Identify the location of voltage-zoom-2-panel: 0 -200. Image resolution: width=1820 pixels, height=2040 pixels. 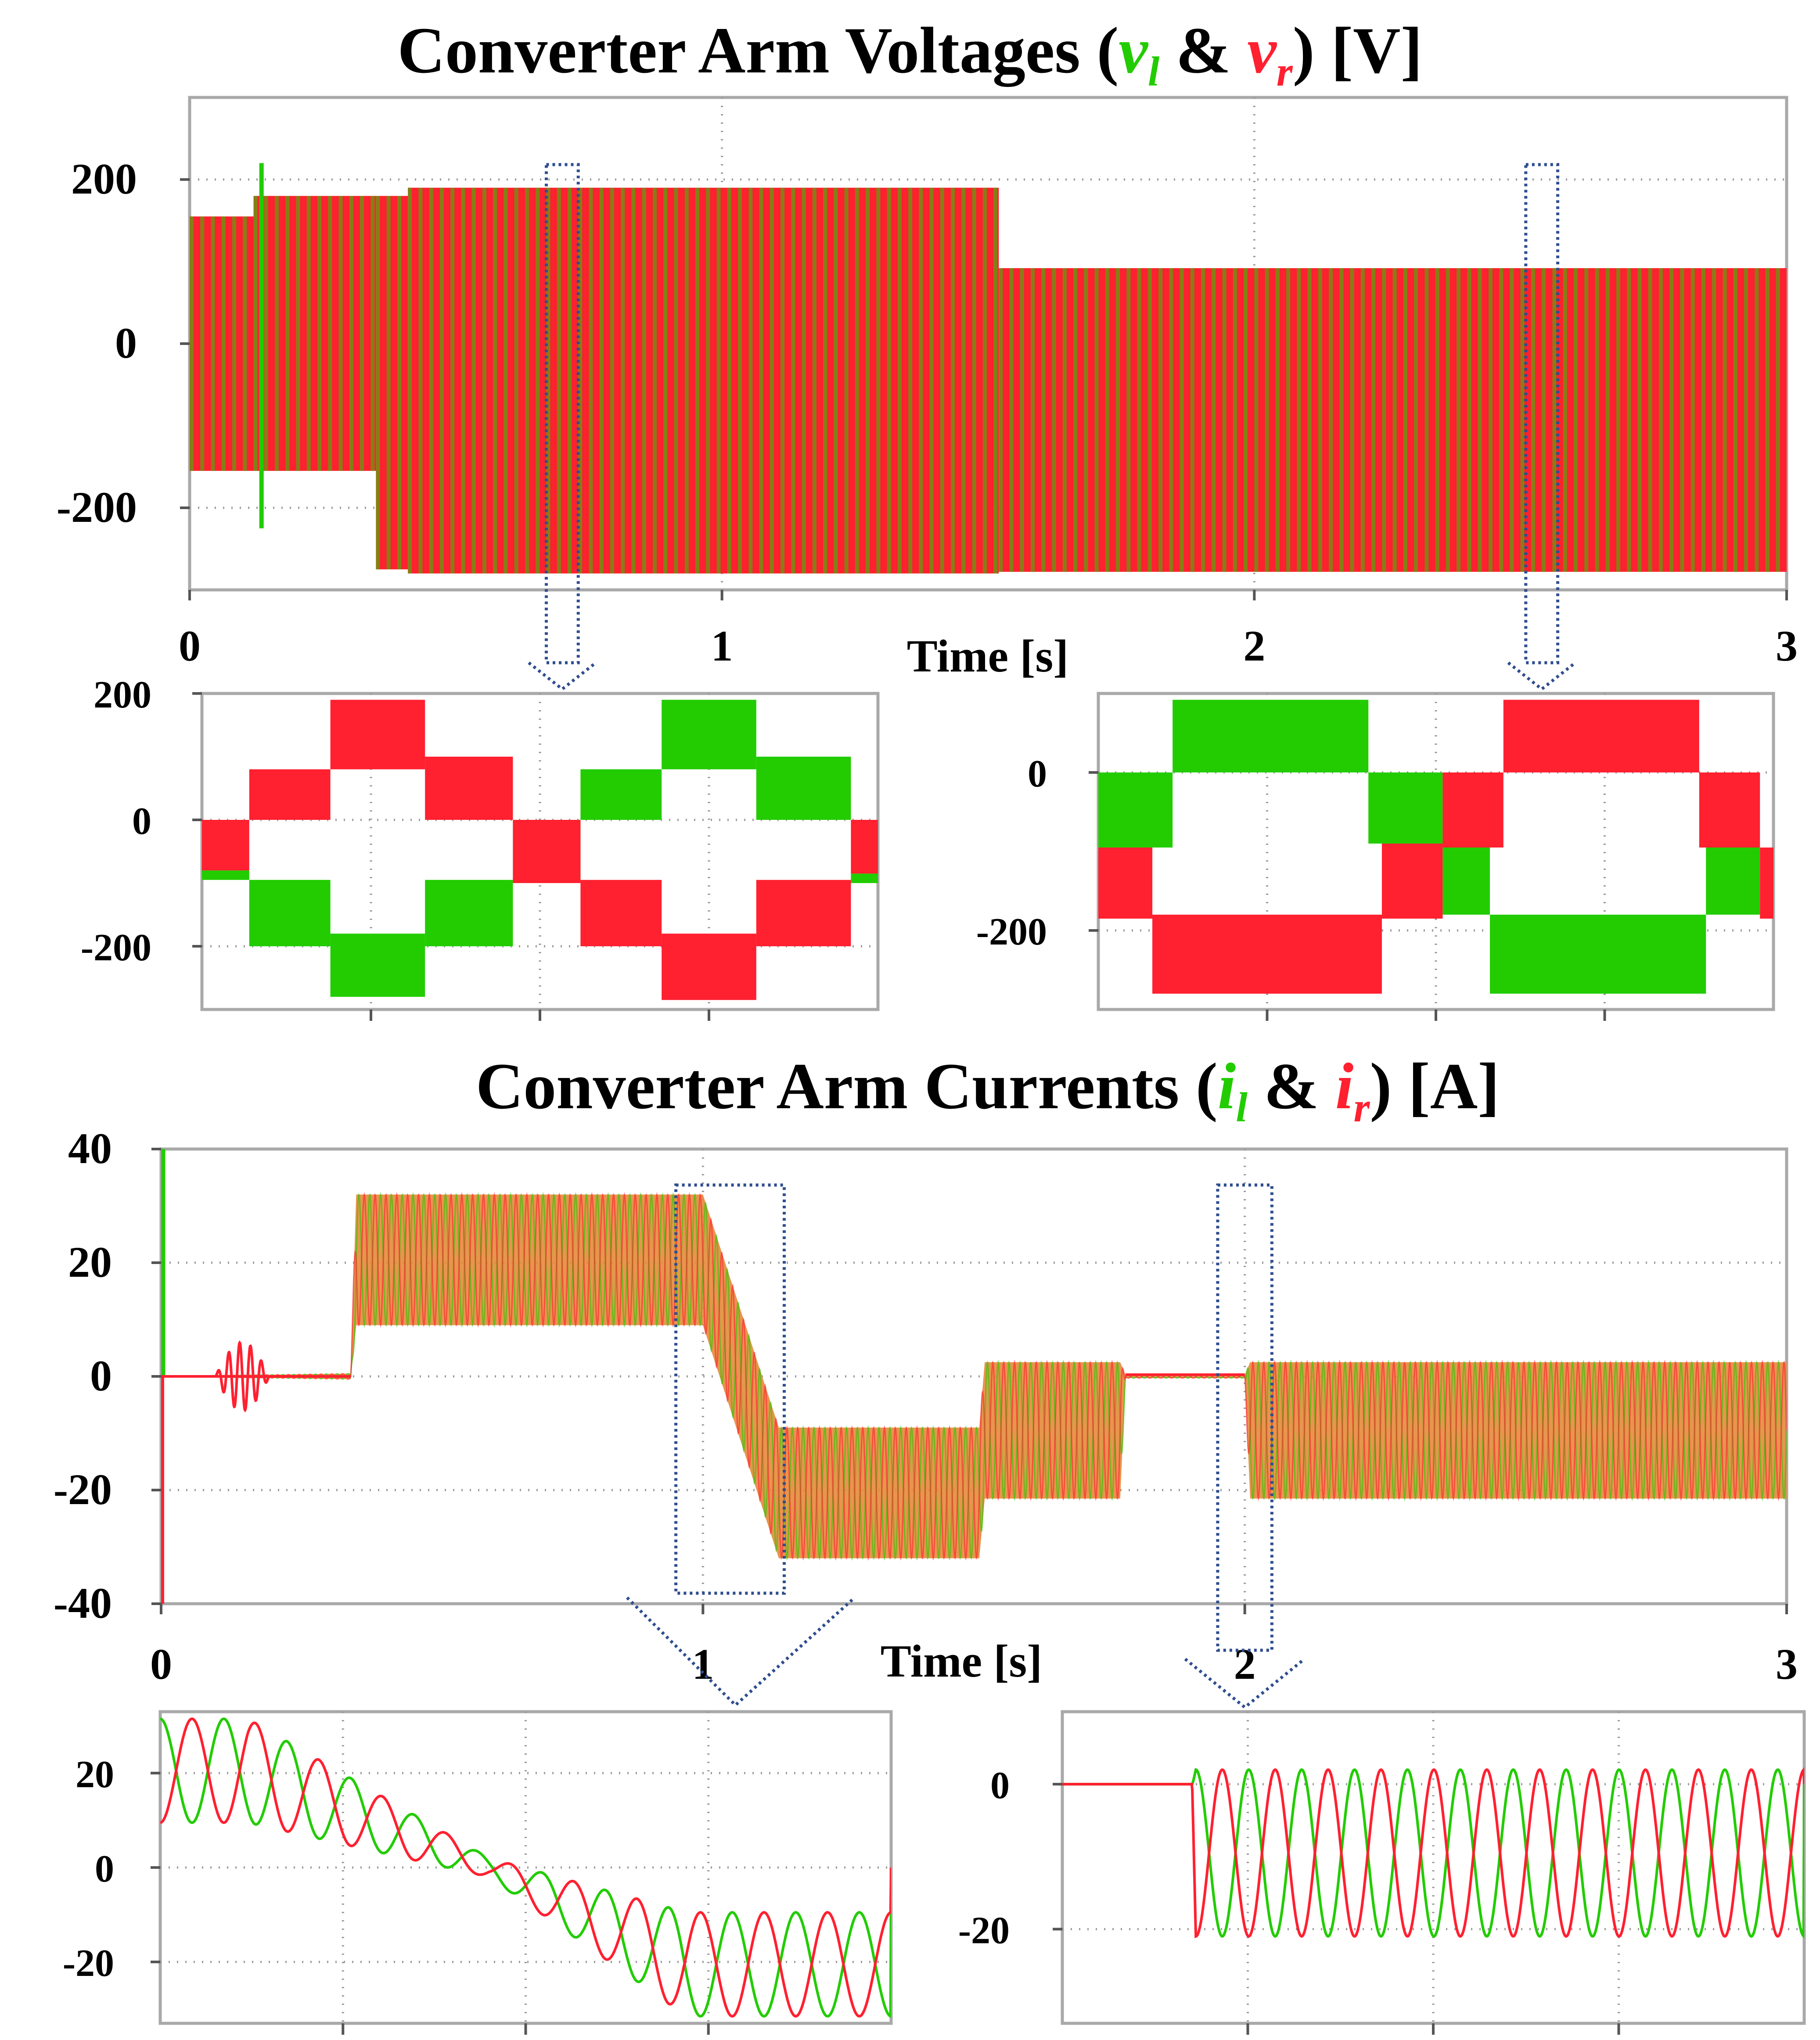
(1375, 856).